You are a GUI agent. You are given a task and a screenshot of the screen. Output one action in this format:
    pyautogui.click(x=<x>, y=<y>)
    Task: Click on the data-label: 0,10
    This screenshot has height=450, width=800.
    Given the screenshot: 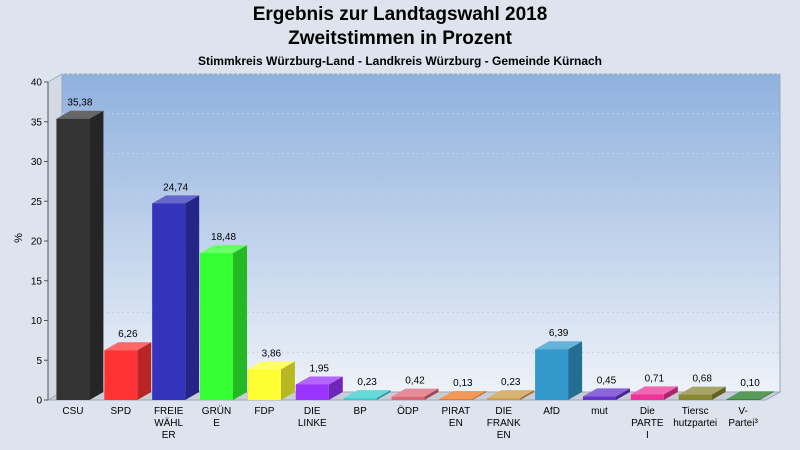 What is the action you would take?
    pyautogui.click(x=750, y=383)
    